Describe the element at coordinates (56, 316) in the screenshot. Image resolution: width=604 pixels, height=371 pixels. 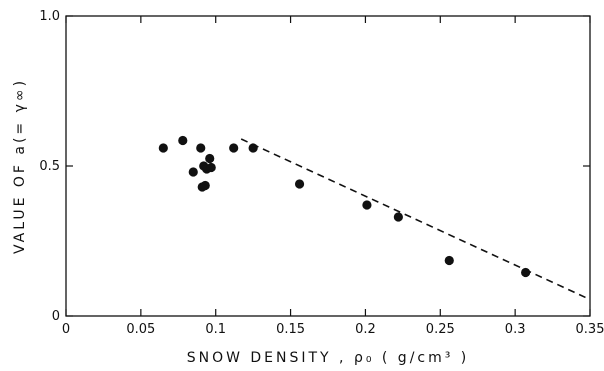
I see `y-tick-label: 0` at that location.